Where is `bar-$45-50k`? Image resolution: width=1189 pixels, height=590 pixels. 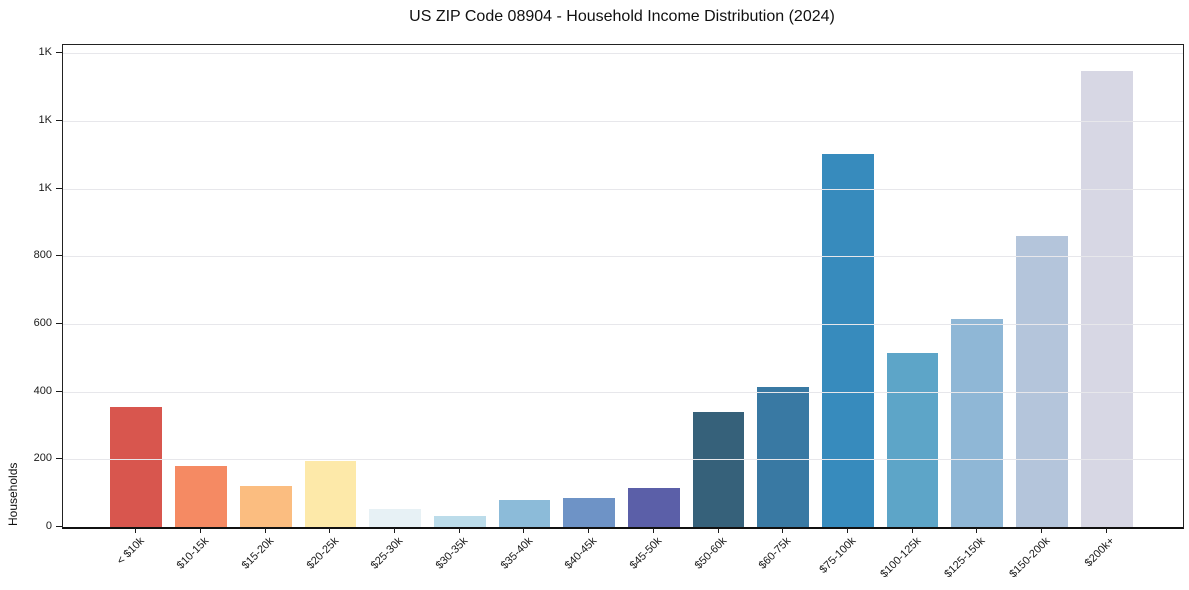 bar-$45-50k is located at coordinates (653, 507).